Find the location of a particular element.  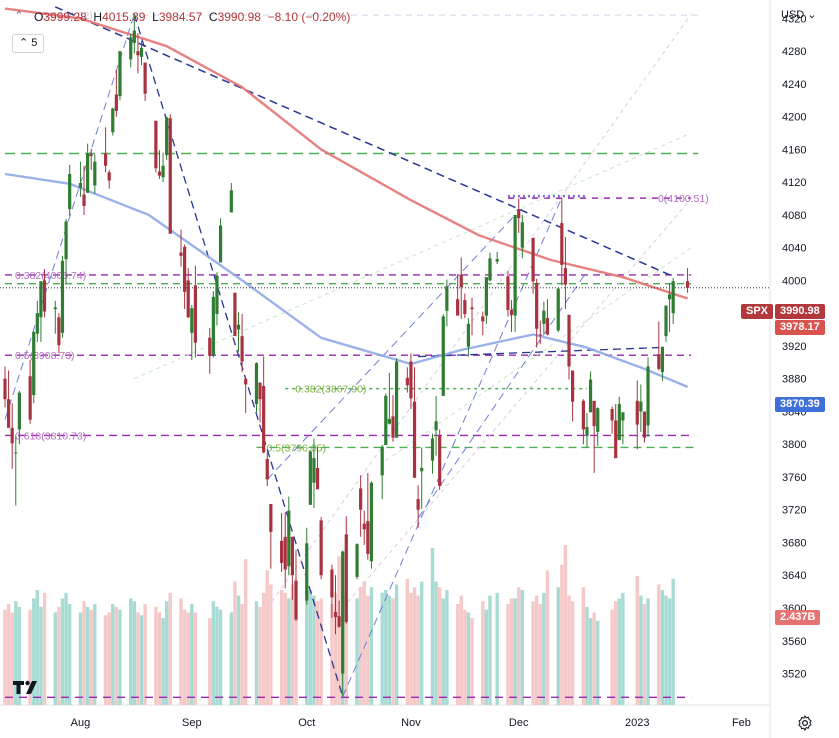

fib-level-label: 0(4100.51) is located at coordinates (683, 199).